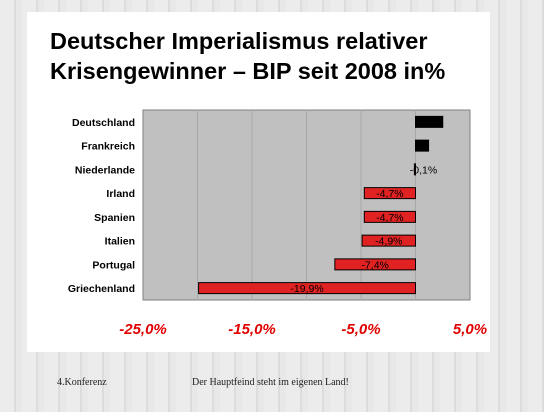 The image size is (544, 412). I want to click on data-label: -4,9%, so click(388, 242).